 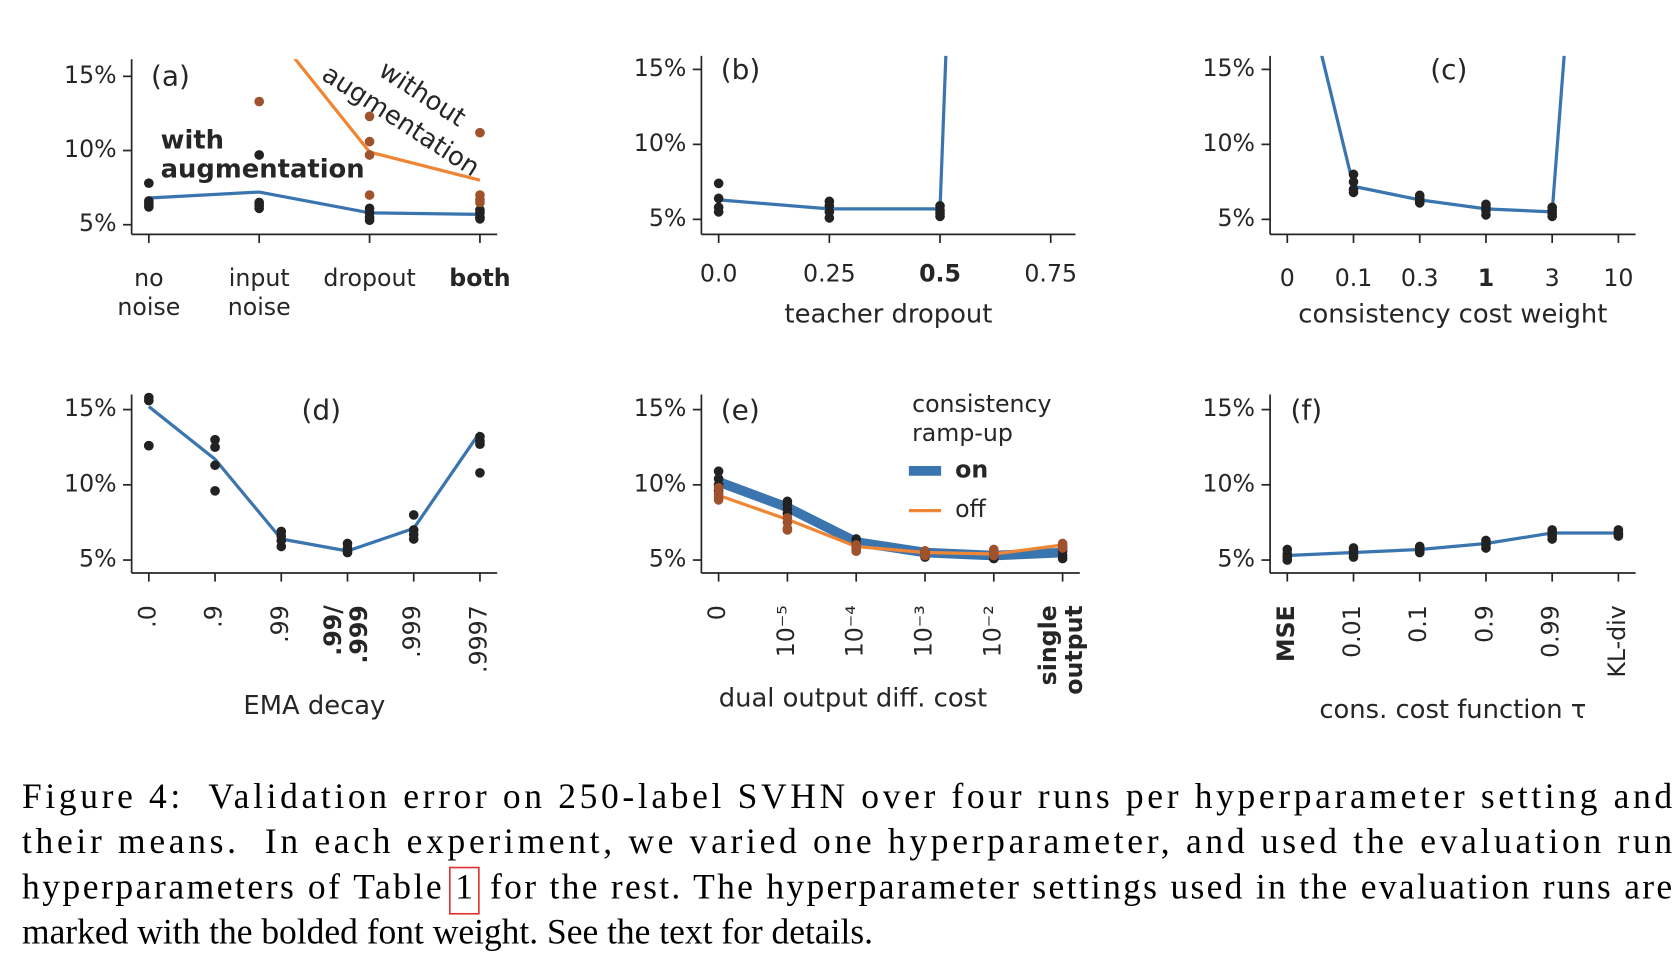 I want to click on x-tick-label: 0.9, so click(x=1484, y=624).